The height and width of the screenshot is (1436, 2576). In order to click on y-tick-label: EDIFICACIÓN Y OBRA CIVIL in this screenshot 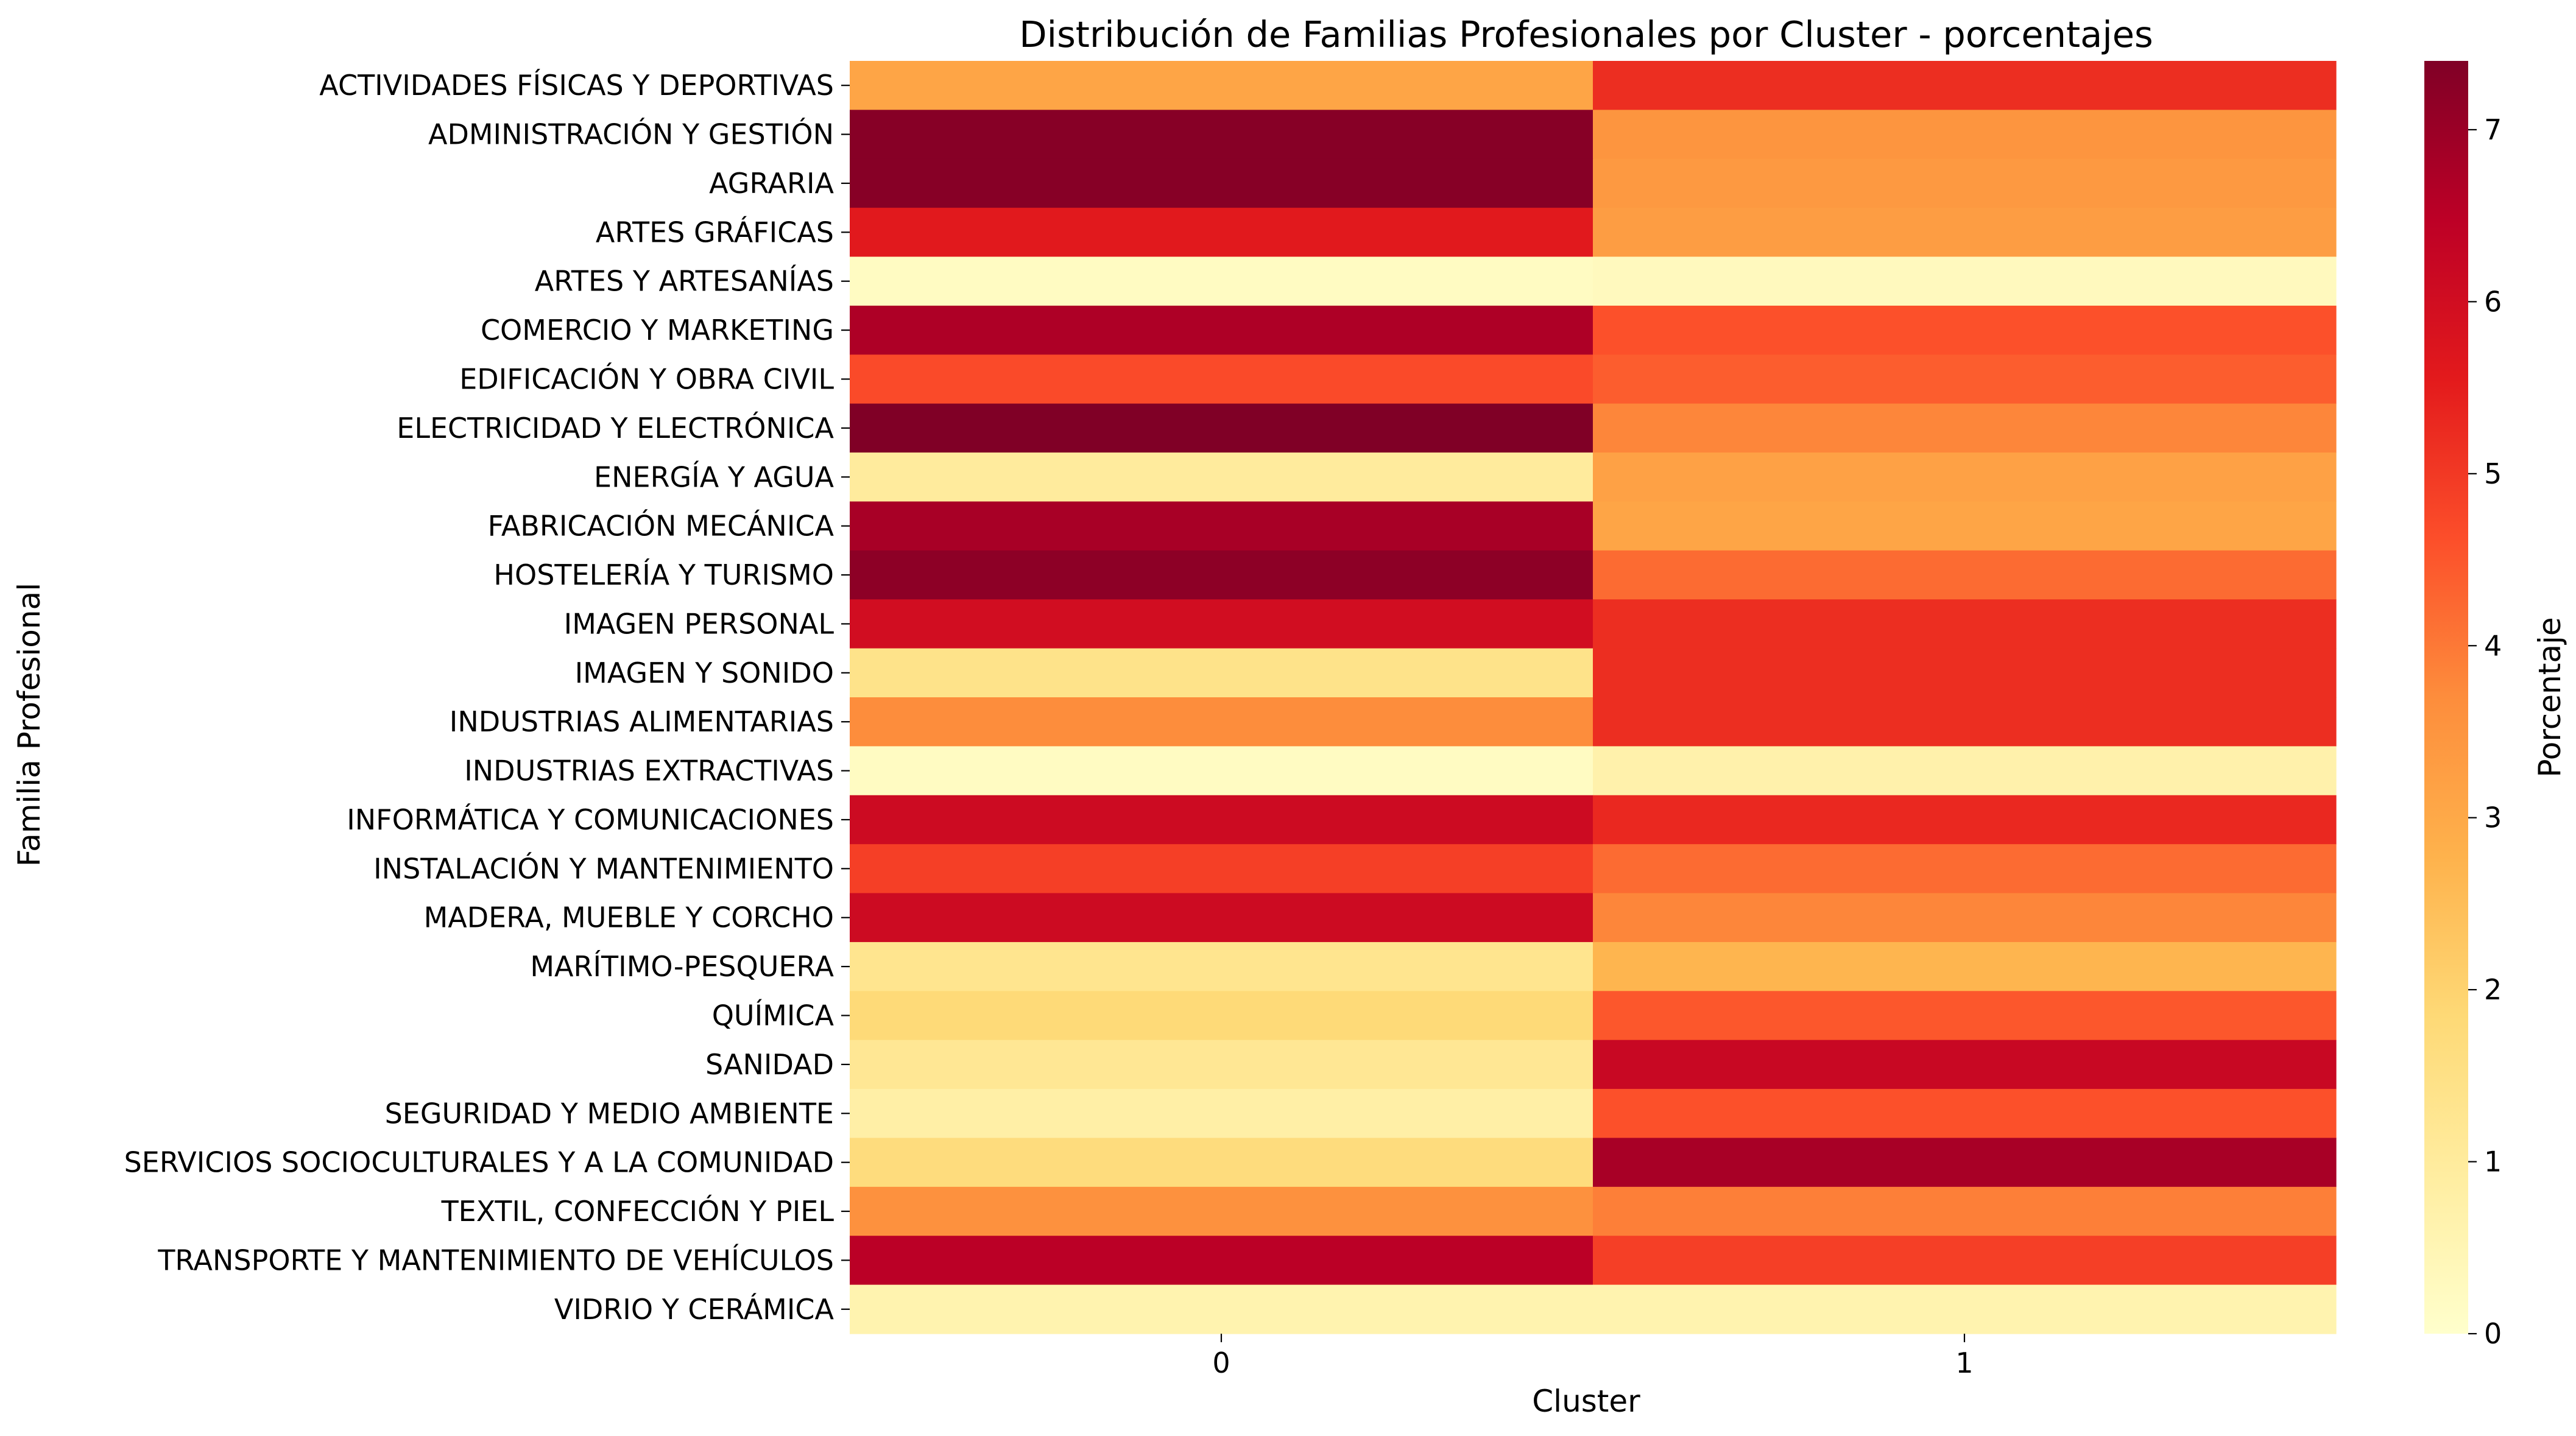, I will do `click(647, 379)`.